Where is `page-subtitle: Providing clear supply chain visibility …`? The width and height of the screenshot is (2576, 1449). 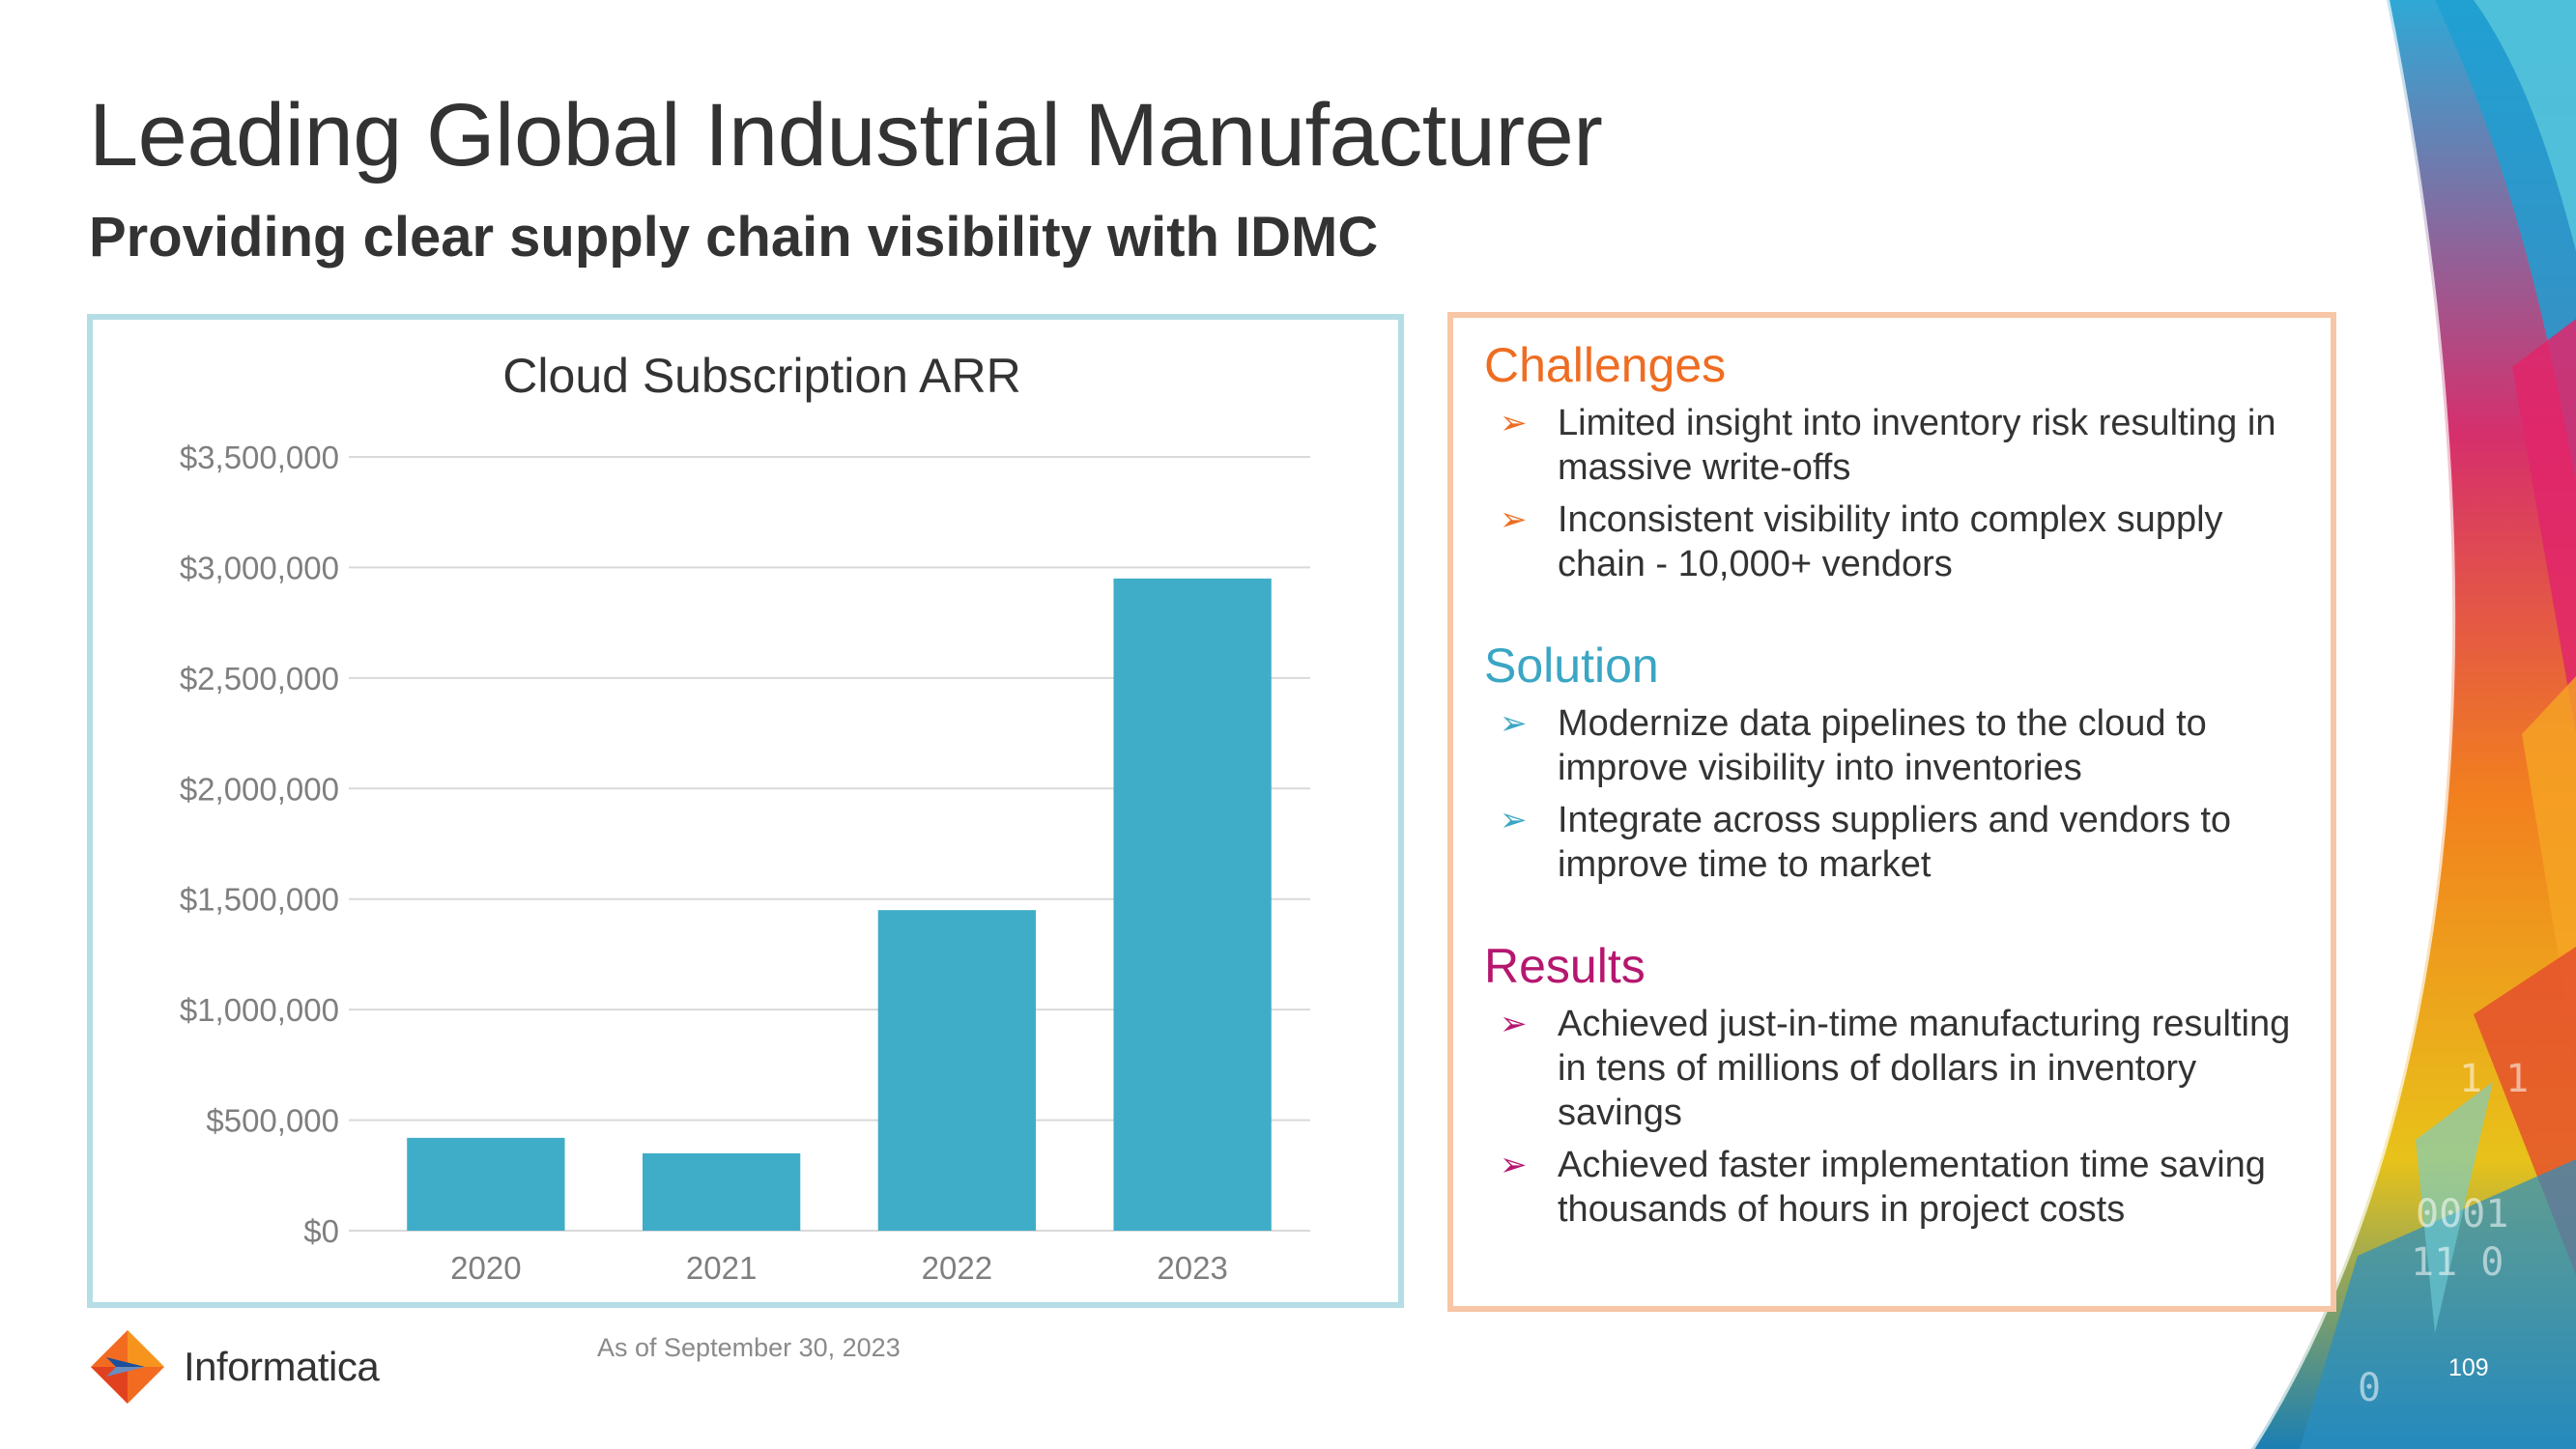
page-subtitle: Providing clear supply chain visibility … is located at coordinates (734, 237).